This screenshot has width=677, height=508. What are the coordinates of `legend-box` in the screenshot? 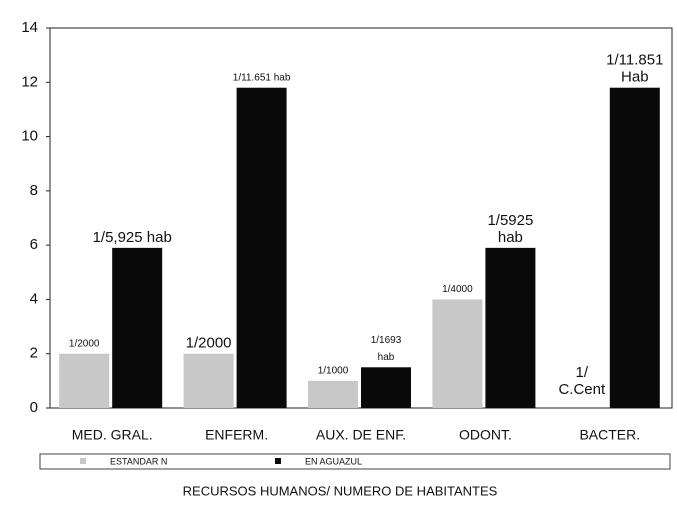 It's located at (355, 461).